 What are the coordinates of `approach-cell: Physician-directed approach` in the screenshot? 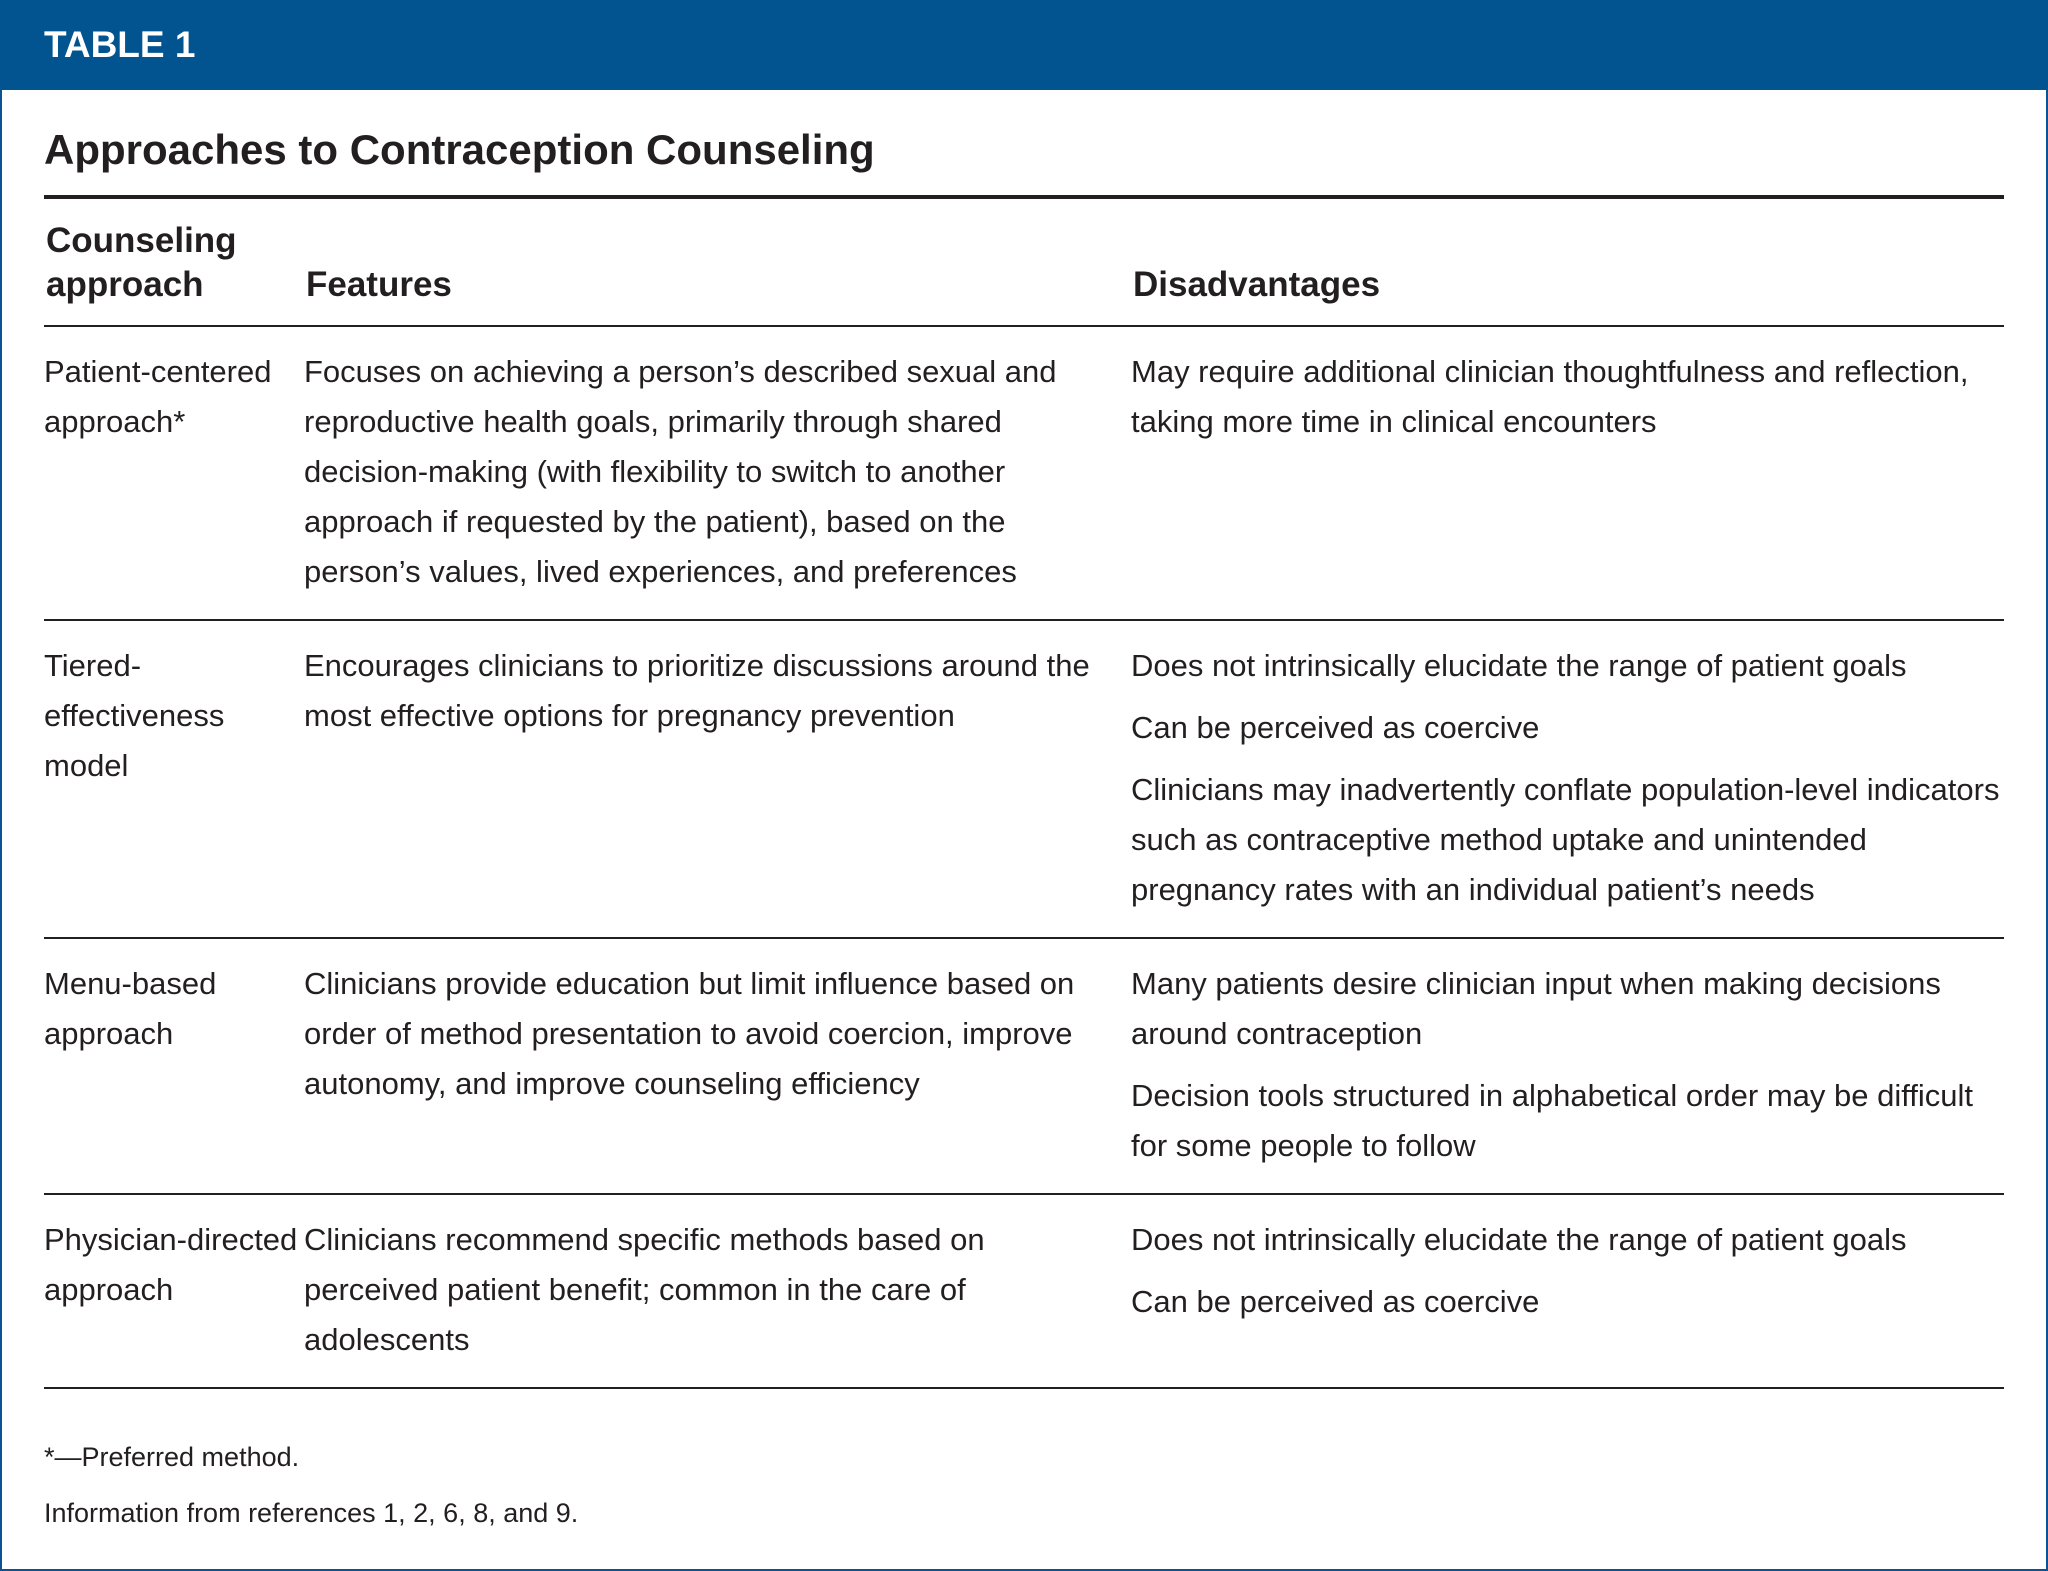 It's located at (174, 1291).